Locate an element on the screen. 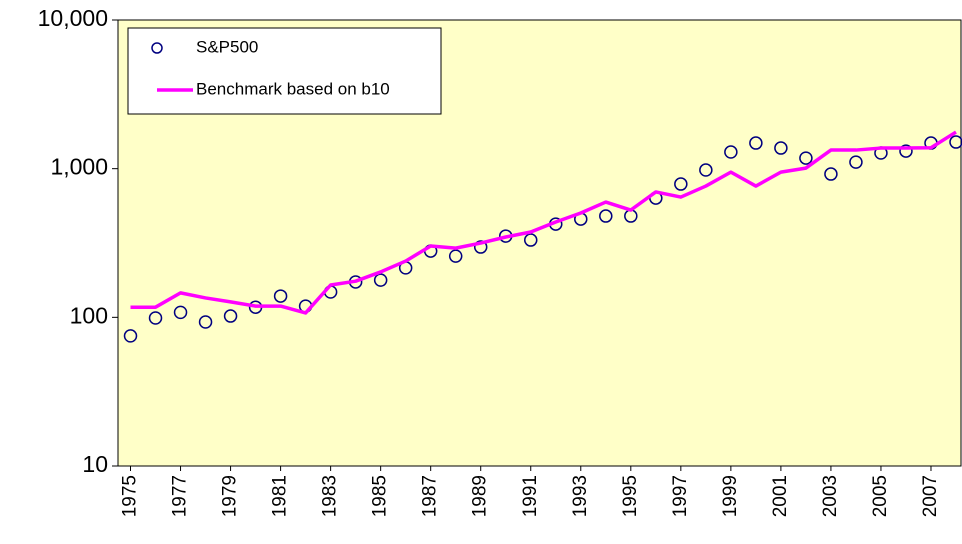 Image resolution: width=962 pixels, height=544 pixels. x-tick-label: 1977 is located at coordinates (180, 496).